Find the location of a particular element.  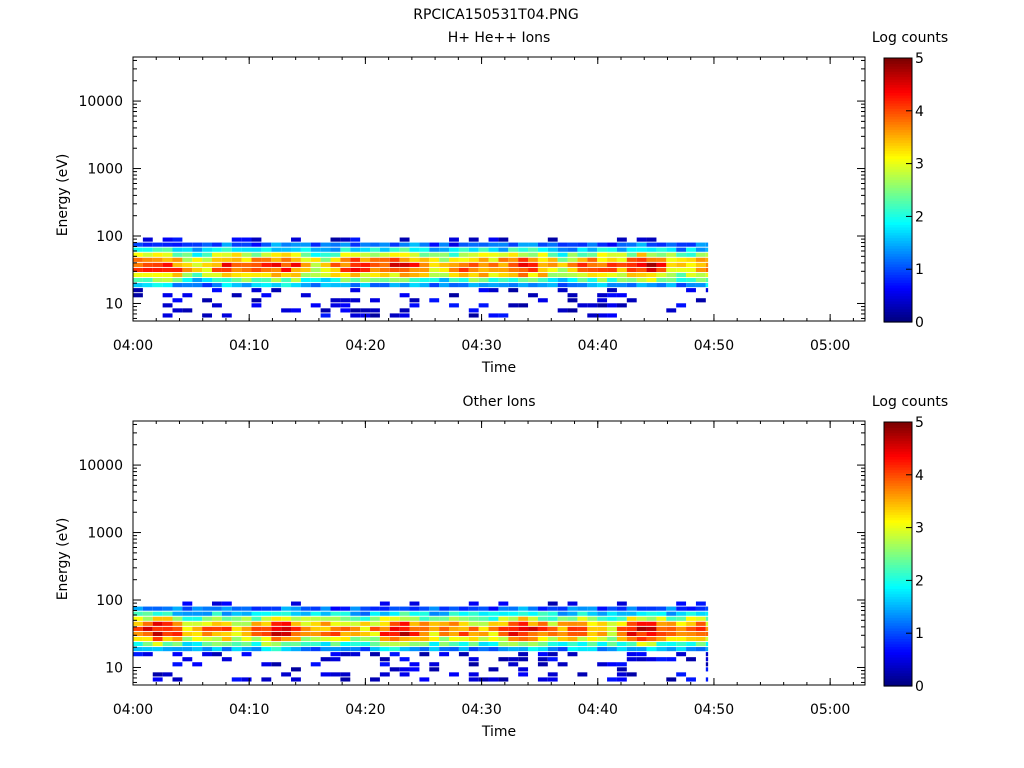

spectrogram-cells is located at coordinates (421, 277).